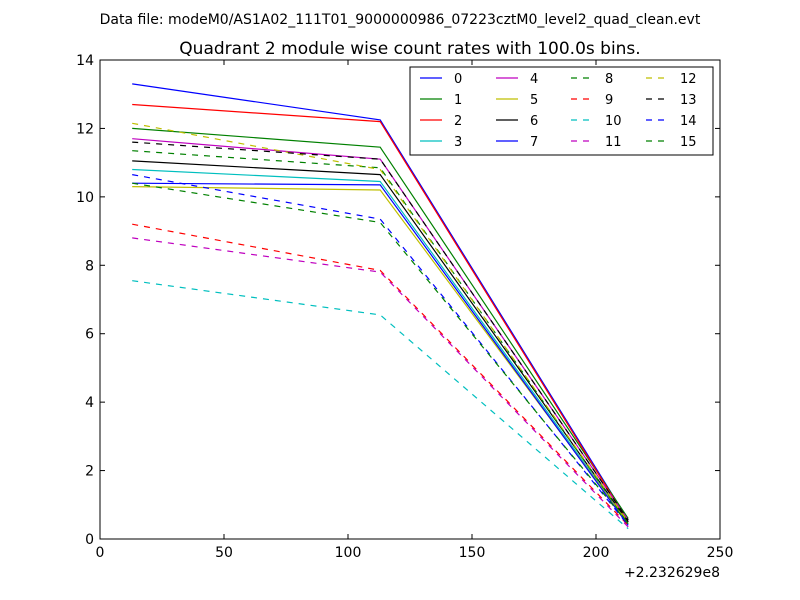 The height and width of the screenshot is (600, 800). Describe the element at coordinates (85, 198) in the screenshot. I see `y-tick-label: 10` at that location.